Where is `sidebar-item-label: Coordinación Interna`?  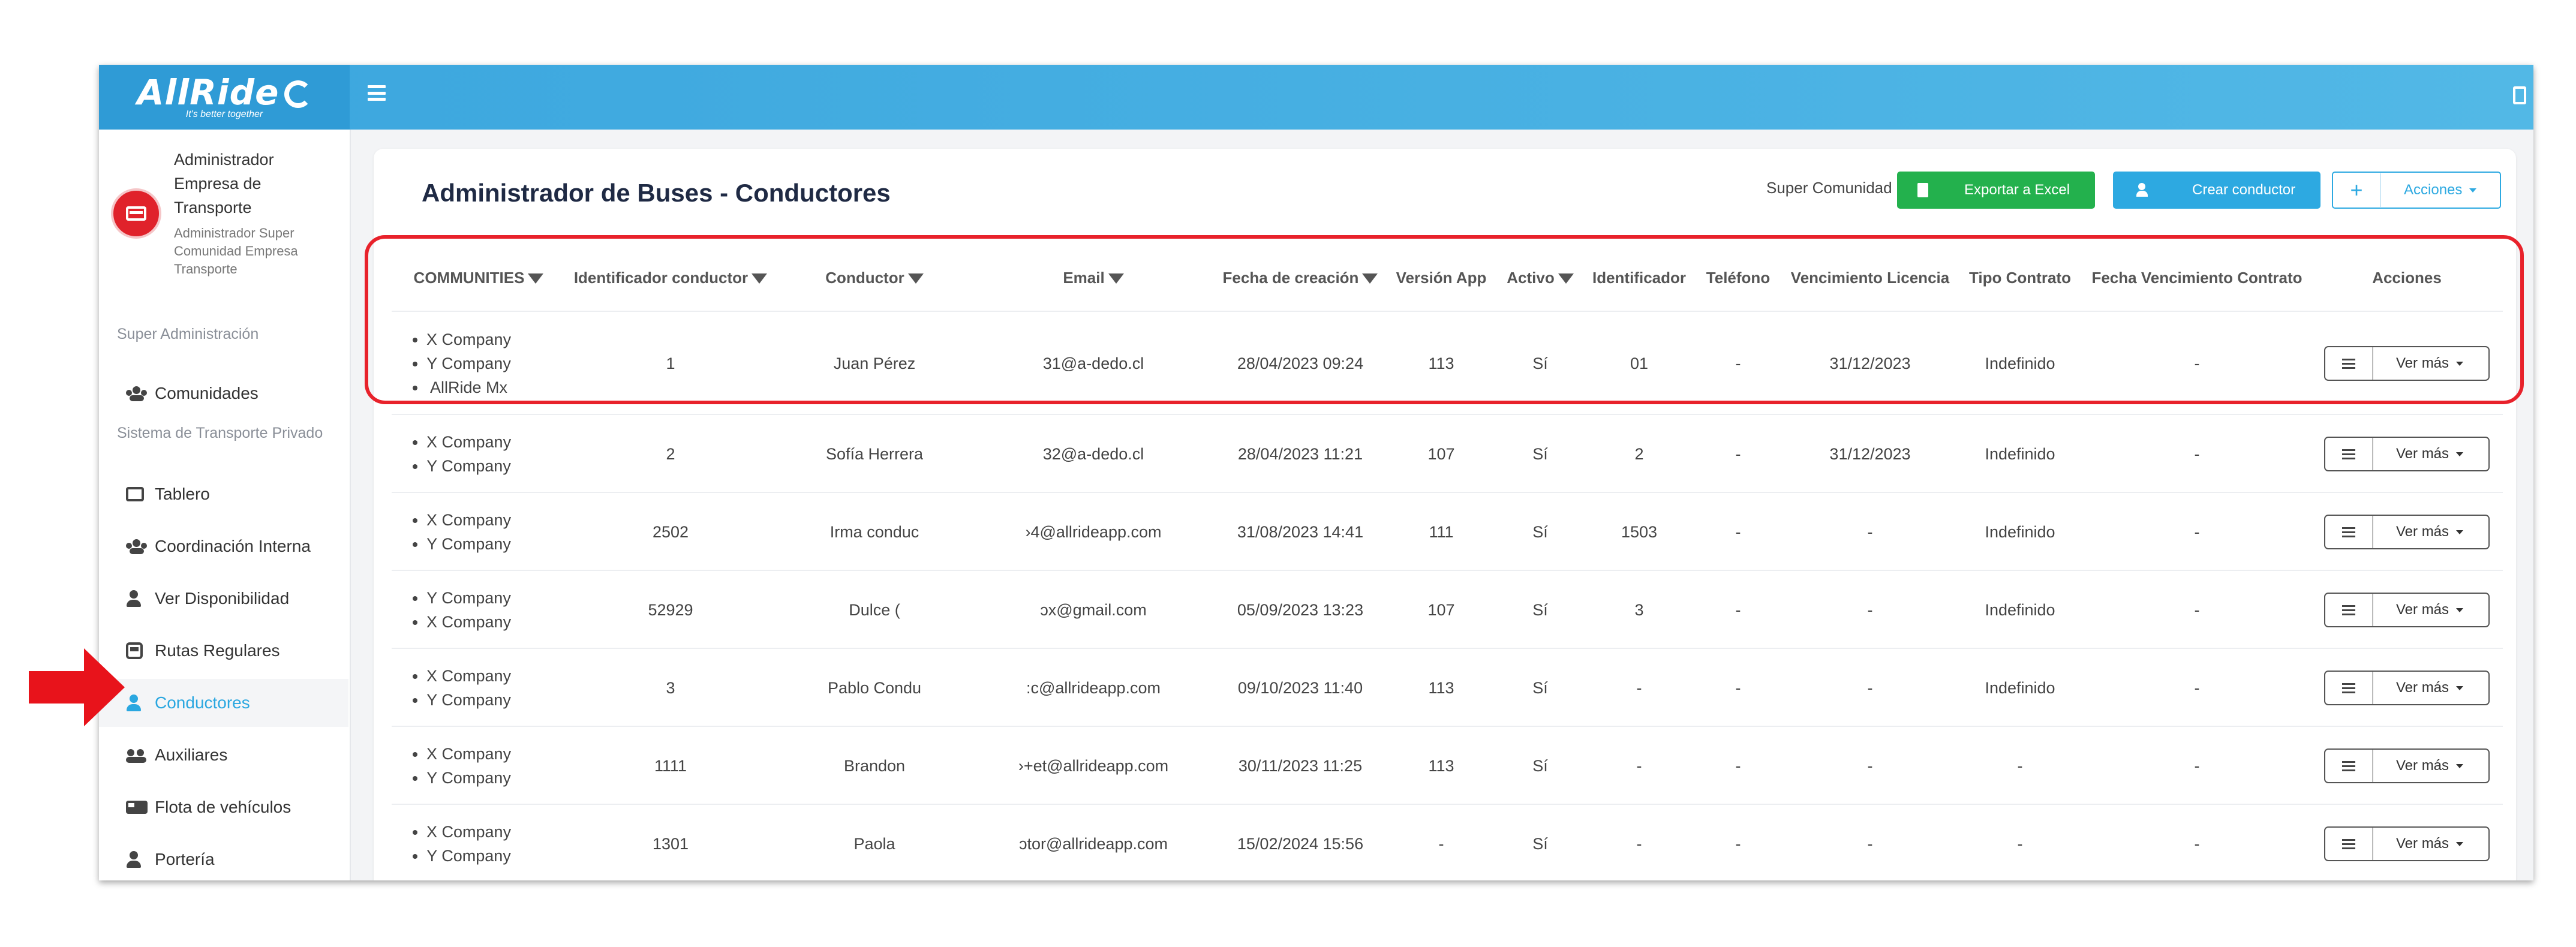 sidebar-item-label: Coordinación Interna is located at coordinates (233, 546).